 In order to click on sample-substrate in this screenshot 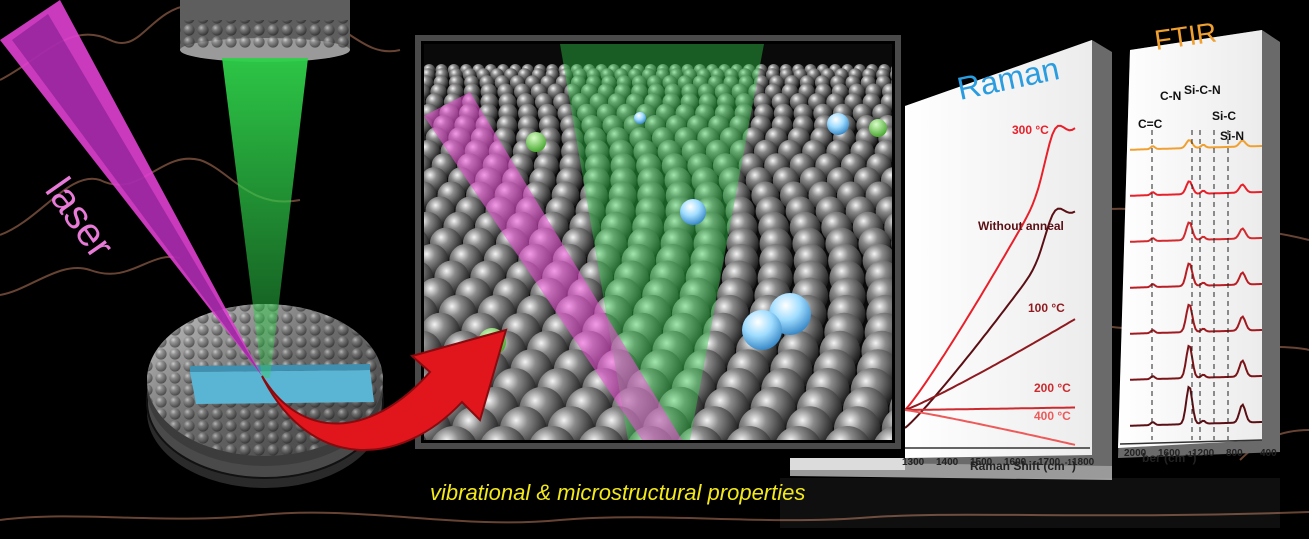, I will do `click(282, 384)`.